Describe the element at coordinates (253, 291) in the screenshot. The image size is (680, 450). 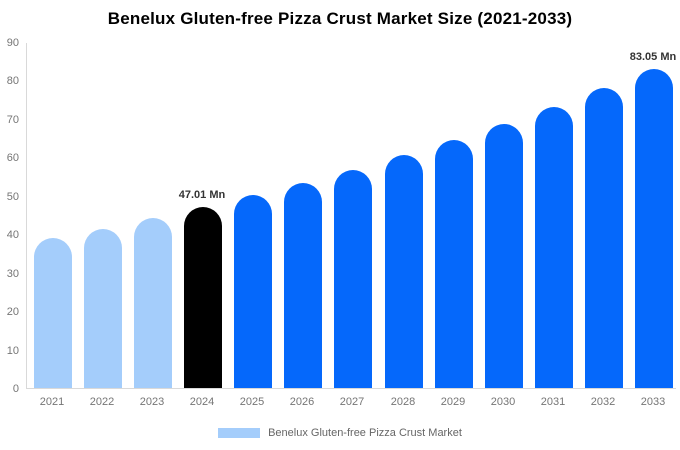
I see `bar-2025` at that location.